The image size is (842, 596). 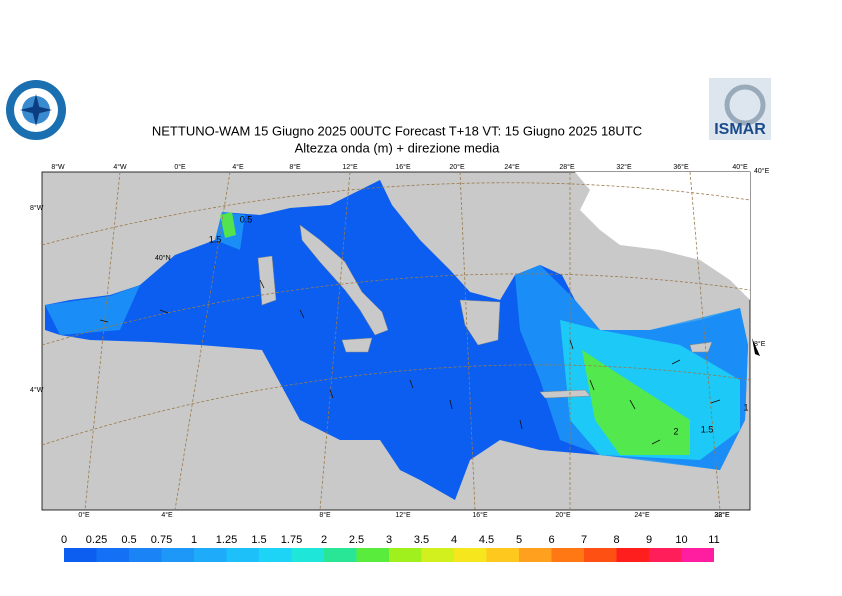 I want to click on colorbar-label: 5, so click(x=519, y=540).